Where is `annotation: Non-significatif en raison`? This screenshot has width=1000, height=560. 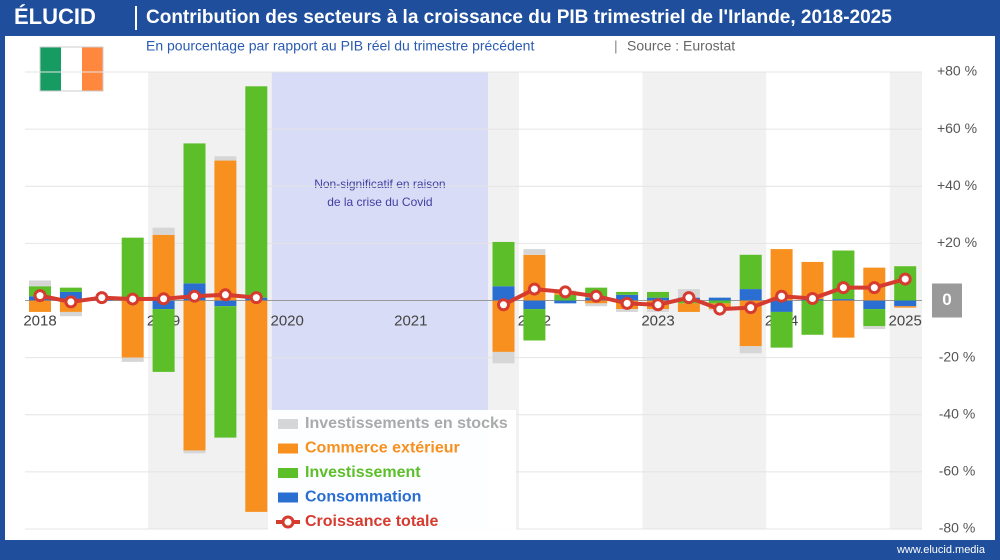
annotation: Non-significatif en raison is located at coordinates (379, 184).